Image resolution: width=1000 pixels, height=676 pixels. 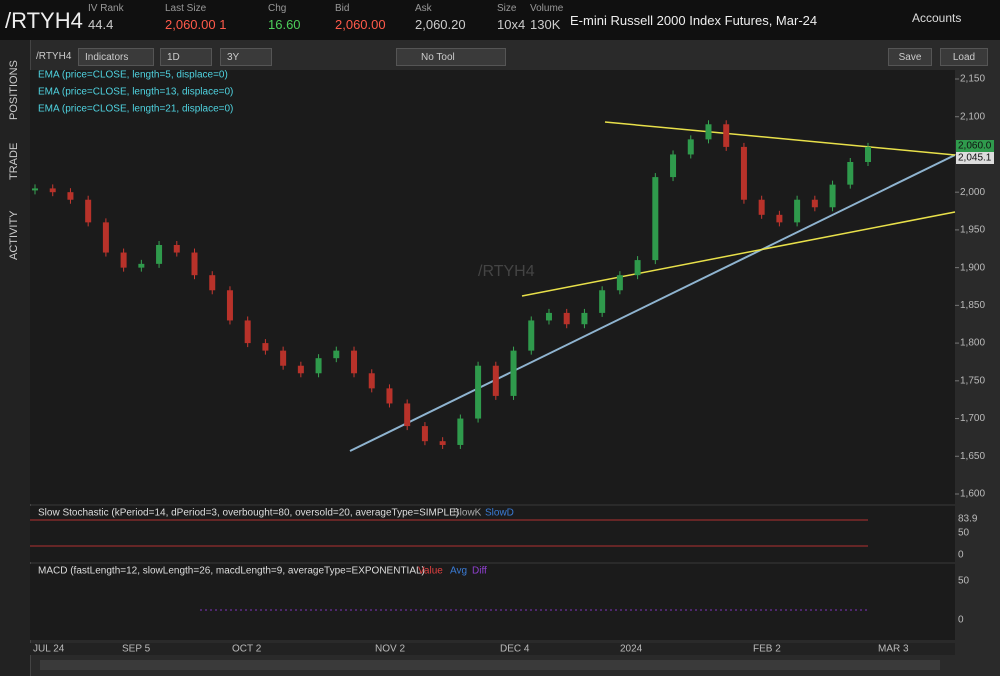 What do you see at coordinates (767, 649) in the screenshot?
I see `date-label: FEB 2` at bounding box center [767, 649].